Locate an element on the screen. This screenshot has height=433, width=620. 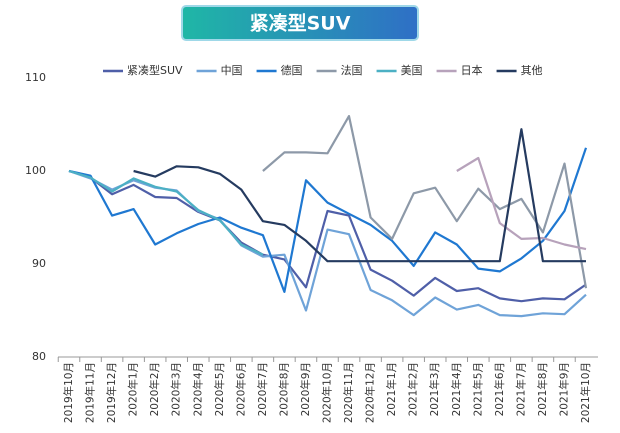
y-tick-label: 80 is located at coordinates (39, 356).